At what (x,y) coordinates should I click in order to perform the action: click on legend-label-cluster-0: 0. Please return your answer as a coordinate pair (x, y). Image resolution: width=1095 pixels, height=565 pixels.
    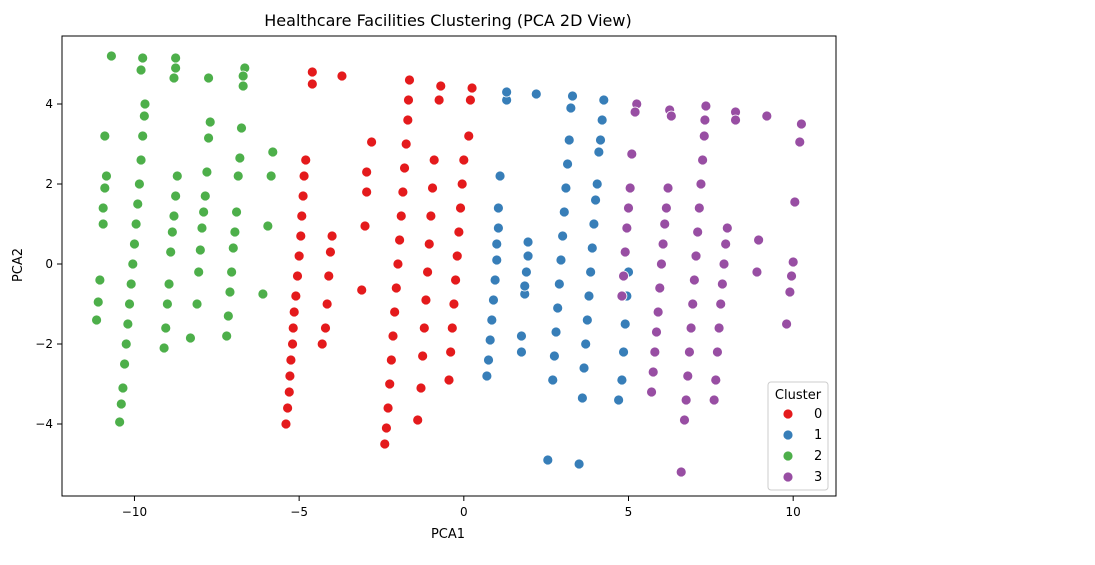
    Looking at the image, I should click on (818, 414).